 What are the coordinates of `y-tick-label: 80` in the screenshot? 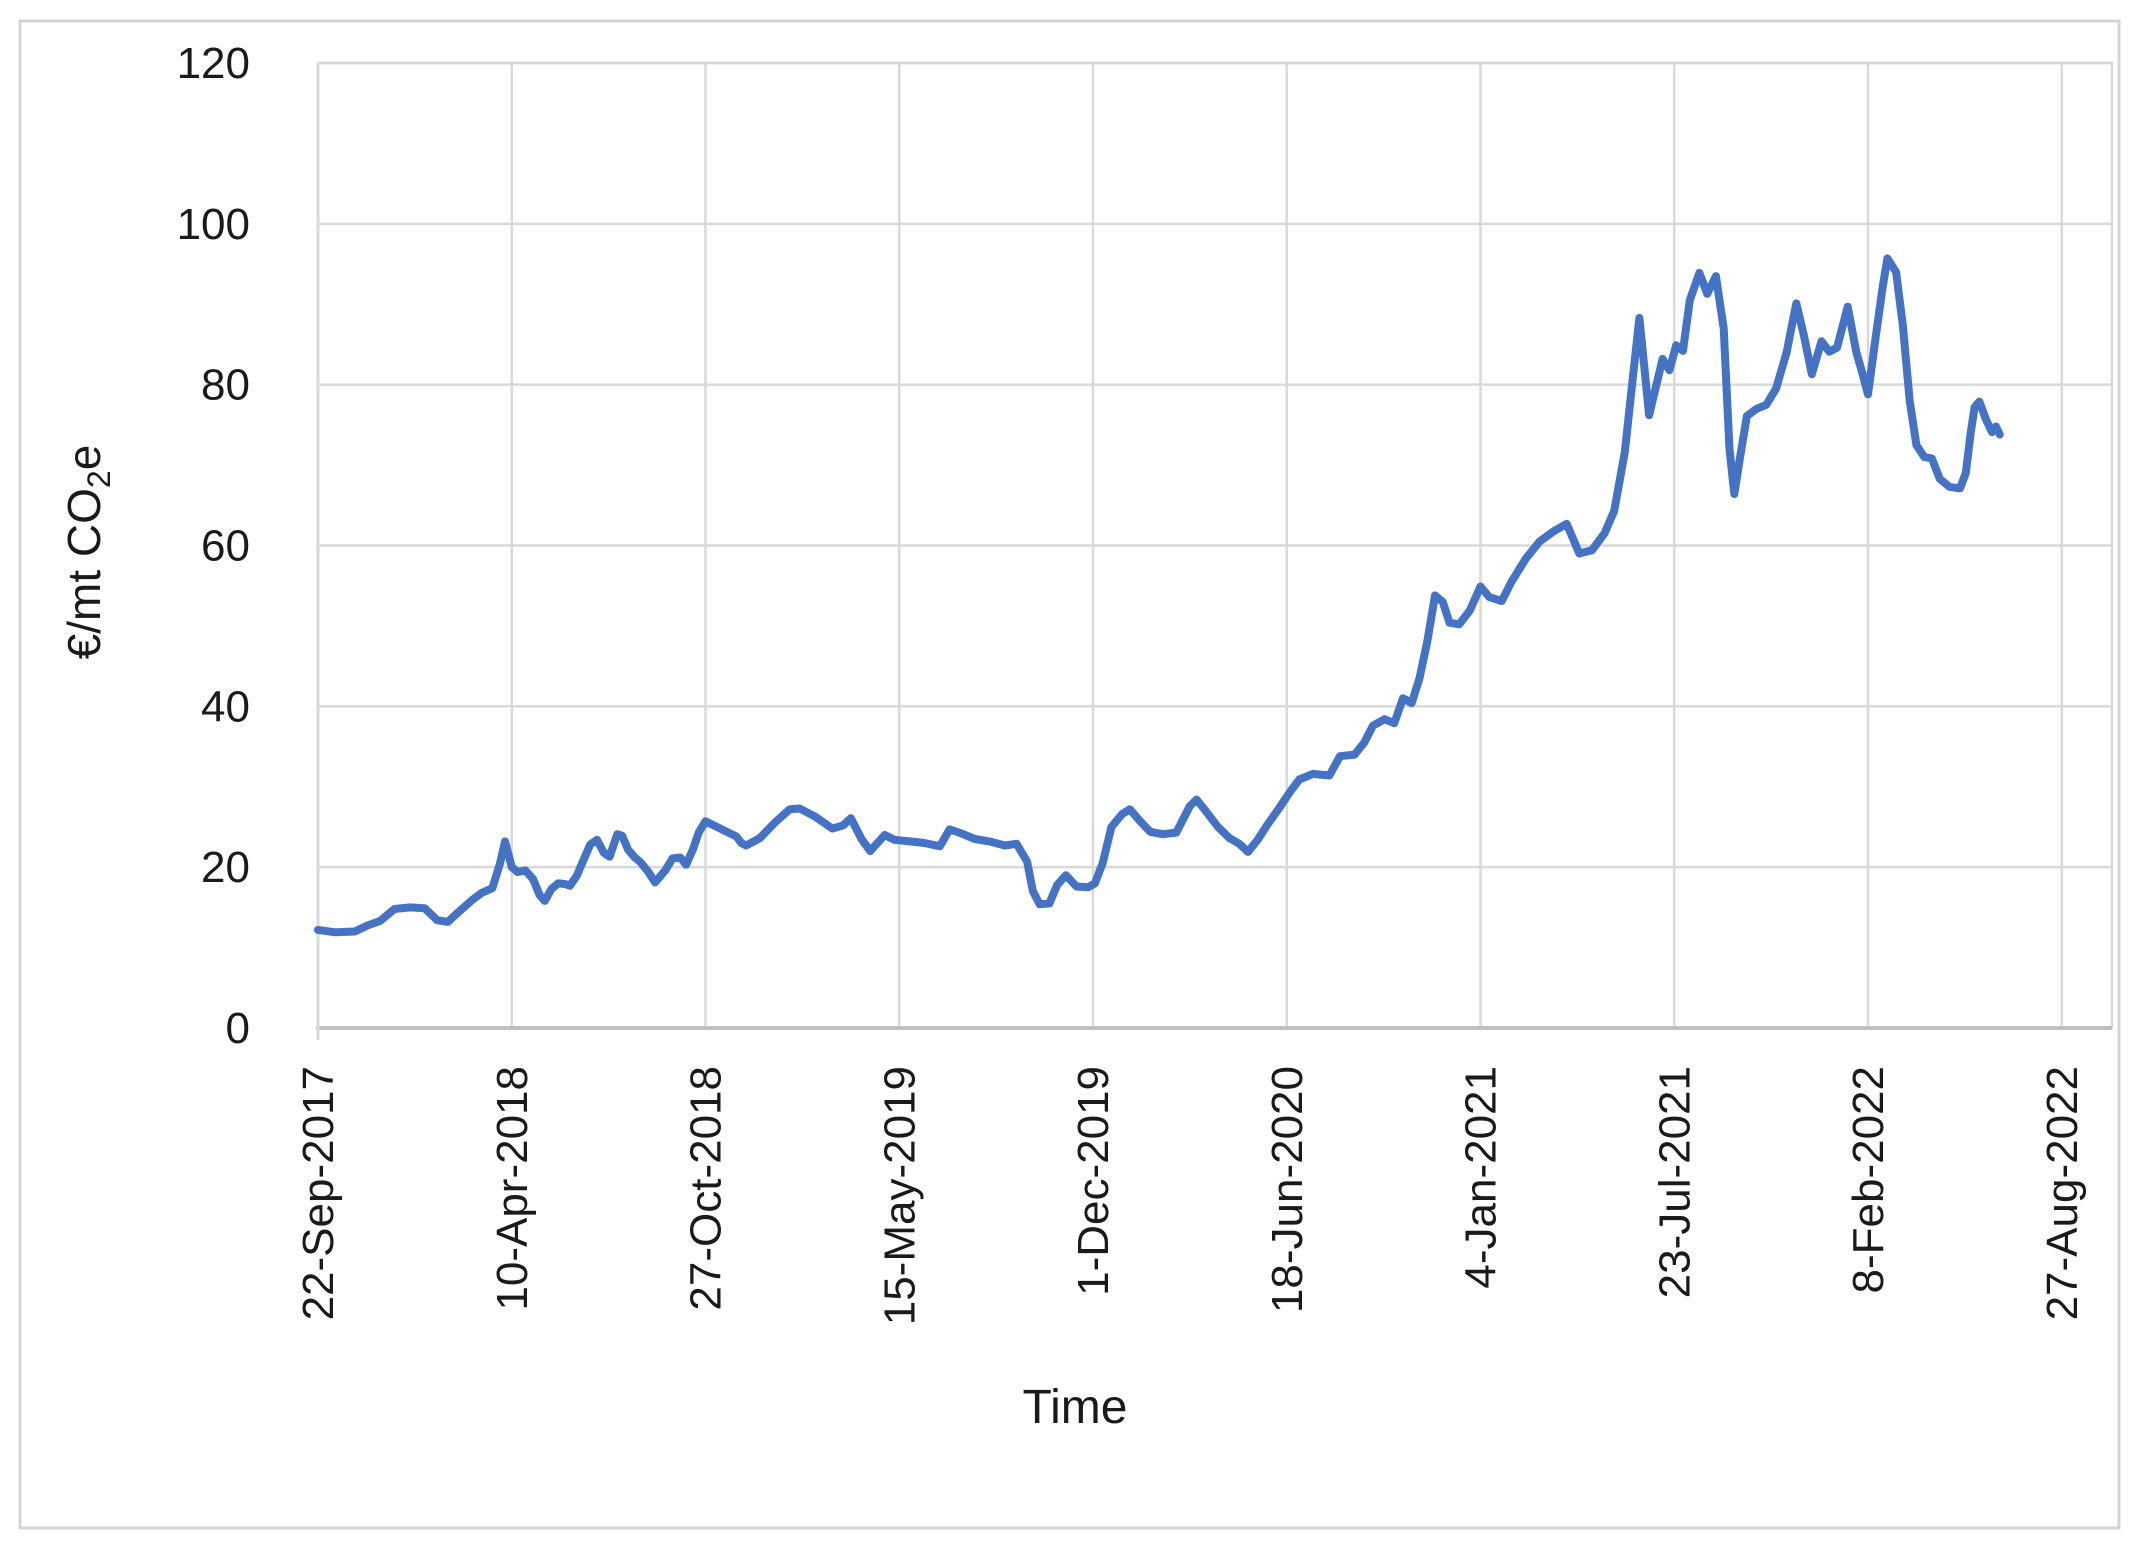 It's located at (225, 385).